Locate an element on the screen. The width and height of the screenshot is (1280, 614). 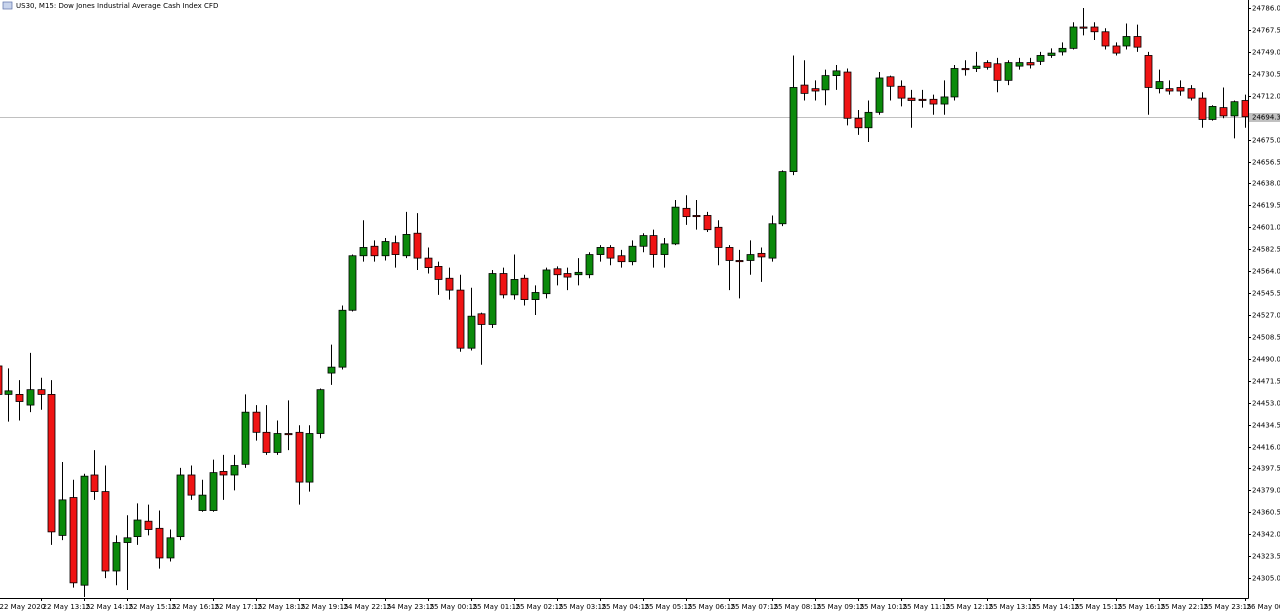
y-tick-label: 24305.0 is located at coordinates (1266, 579).